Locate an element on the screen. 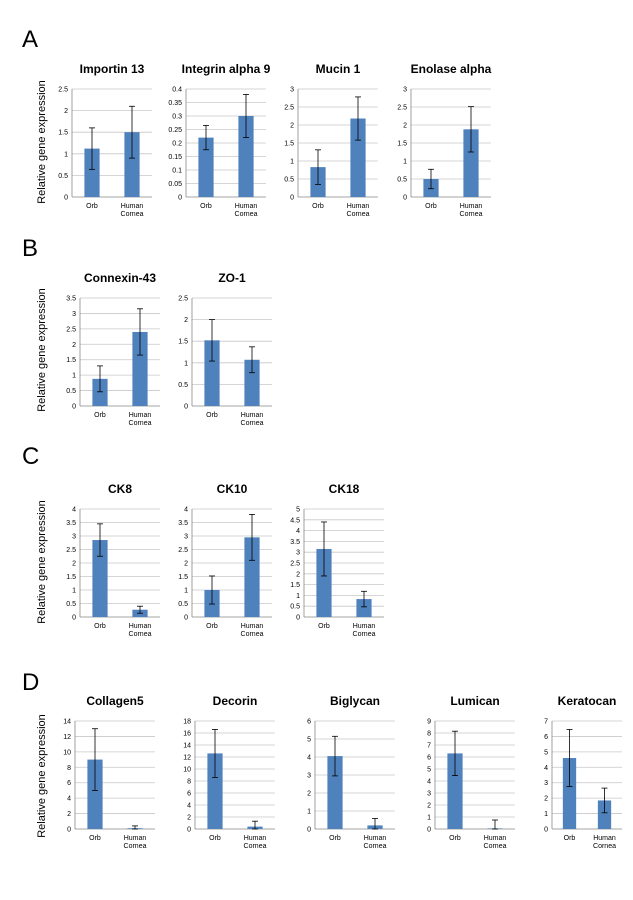 The image size is (633, 900). chart-title: Connexin-43 is located at coordinates (120, 278).